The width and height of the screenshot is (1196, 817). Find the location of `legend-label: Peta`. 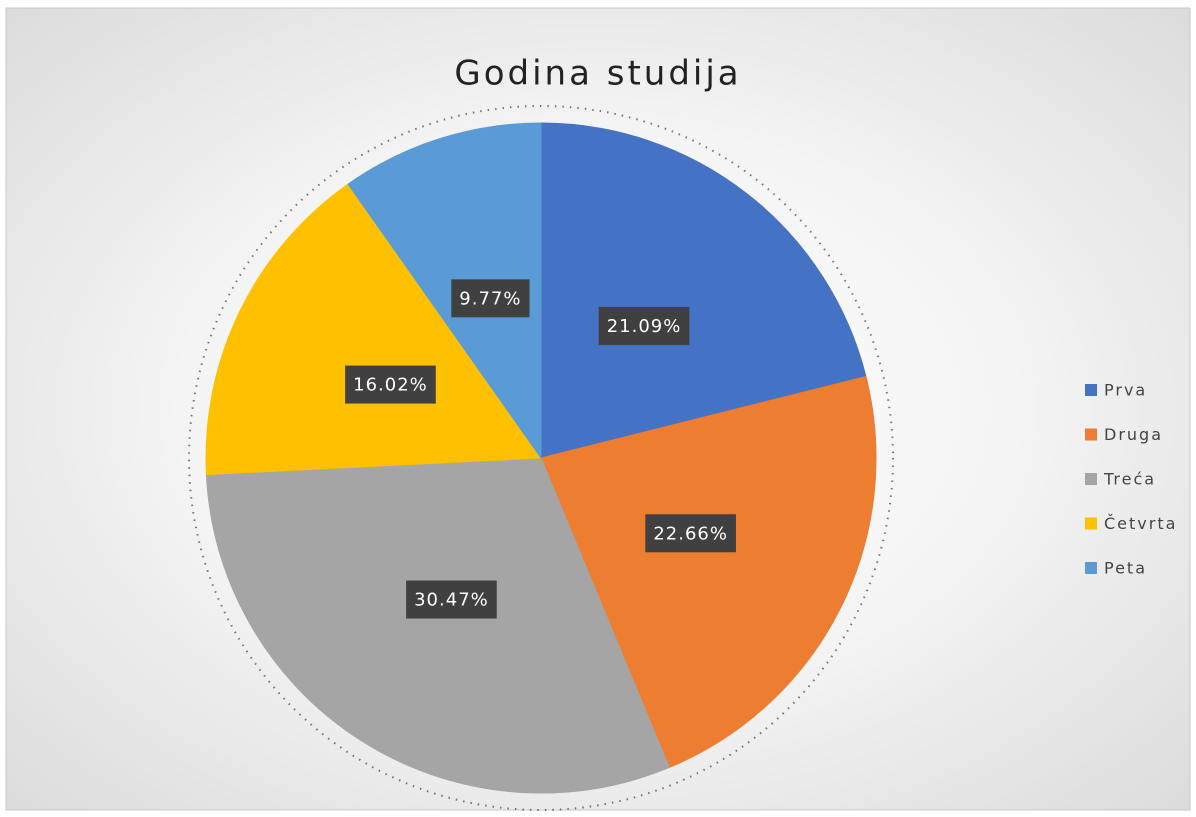

legend-label: Peta is located at coordinates (1125, 568).